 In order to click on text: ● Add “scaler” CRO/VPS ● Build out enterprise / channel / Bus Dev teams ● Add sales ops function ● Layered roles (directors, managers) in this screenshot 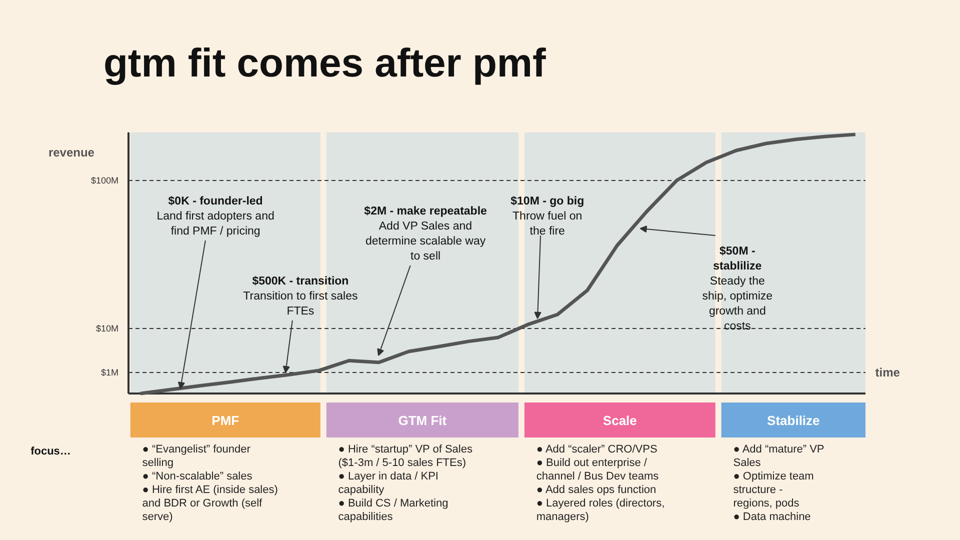, I will do `click(600, 483)`.